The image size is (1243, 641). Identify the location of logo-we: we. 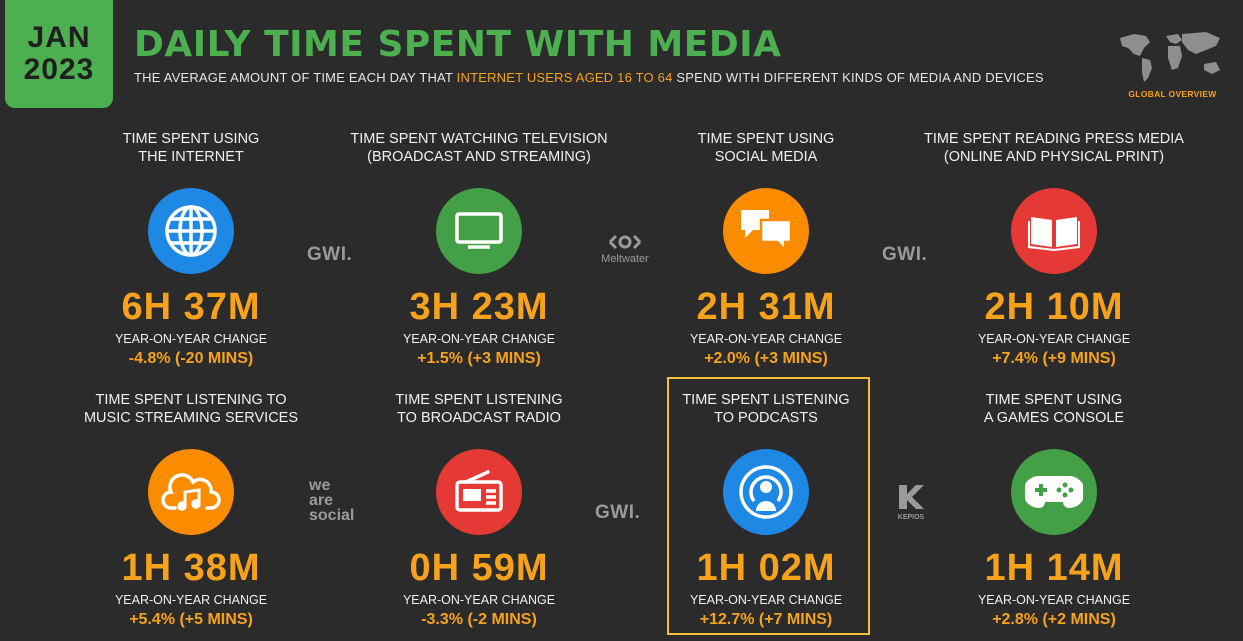
(320, 485).